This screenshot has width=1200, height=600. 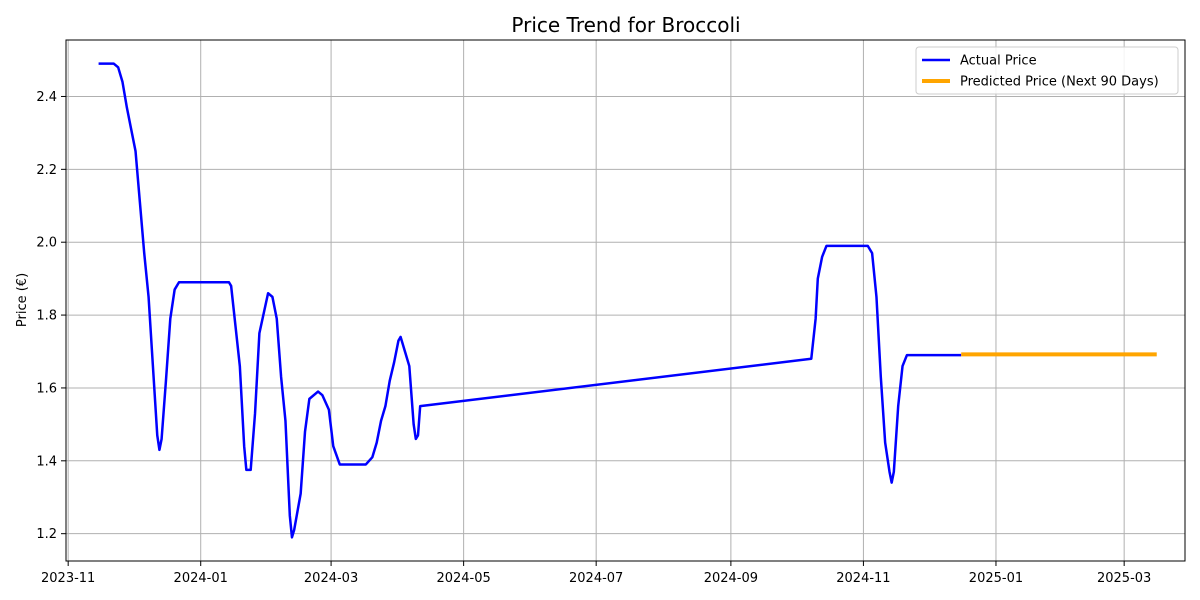 What do you see at coordinates (331, 578) in the screenshot?
I see `x-tick-label: 2024-03` at bounding box center [331, 578].